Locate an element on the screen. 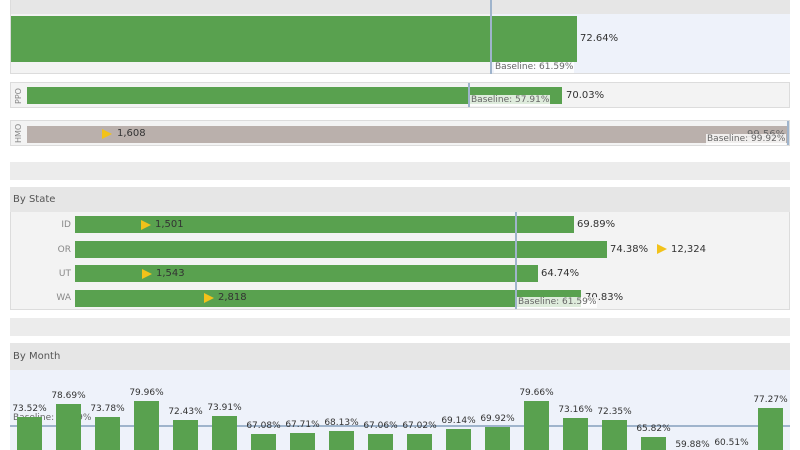  ppo-panel: PPO Baseline: 57.91% 70.03% is located at coordinates (400, 95).